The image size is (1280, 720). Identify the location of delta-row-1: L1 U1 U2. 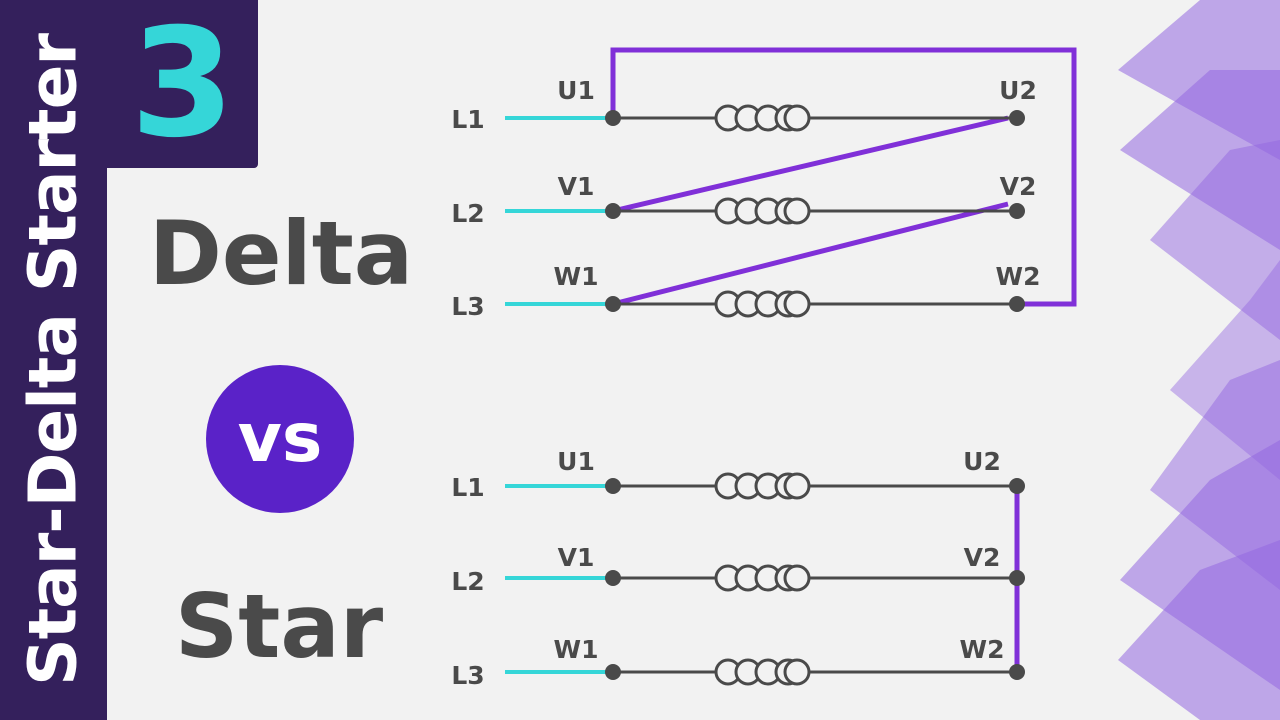
(744, 105).